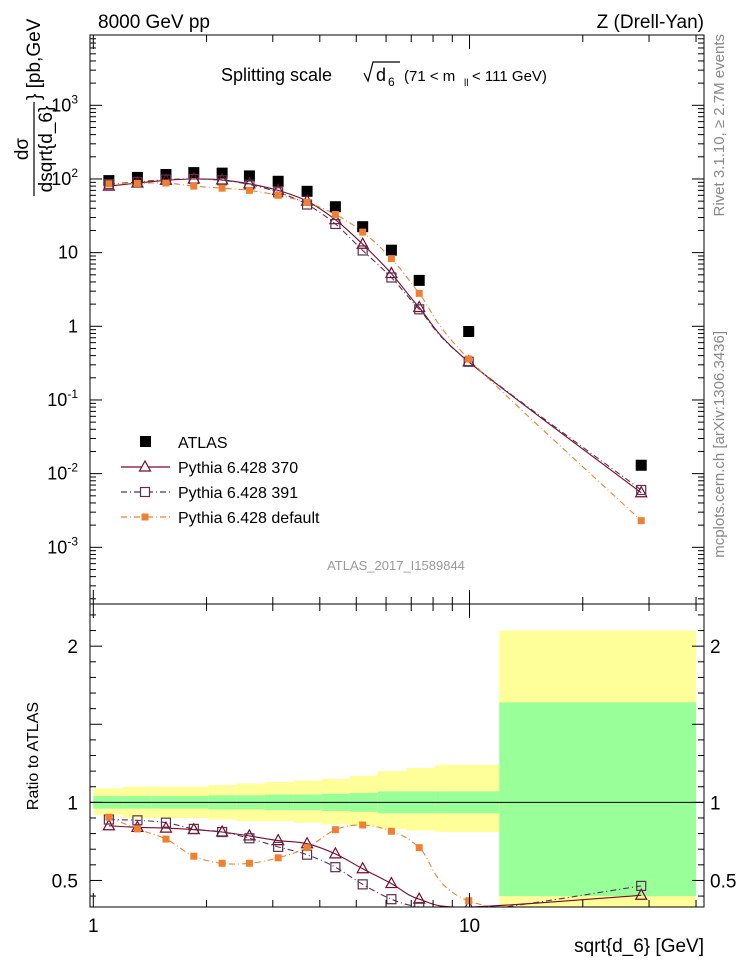 The image size is (746, 972). Describe the element at coordinates (72, 803) in the screenshot. I see `ratio-ytick-label-left: 1` at that location.